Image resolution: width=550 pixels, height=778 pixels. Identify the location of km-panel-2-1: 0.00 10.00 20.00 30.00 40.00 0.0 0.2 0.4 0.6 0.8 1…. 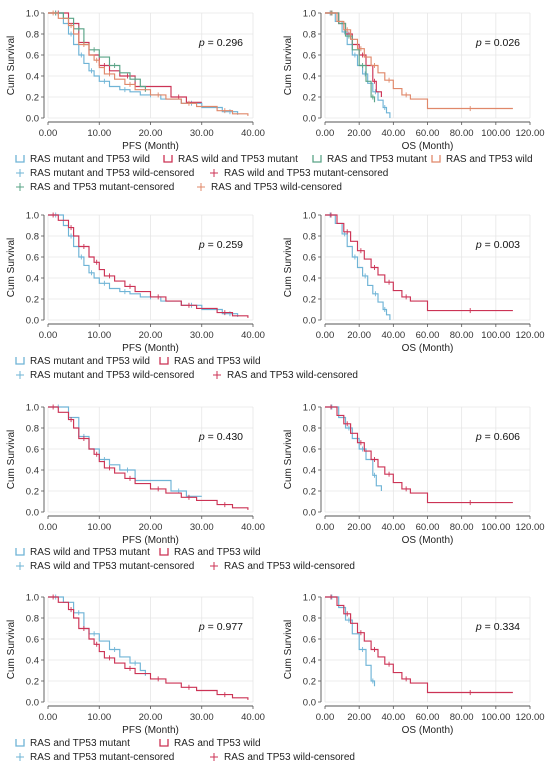
(135, 283).